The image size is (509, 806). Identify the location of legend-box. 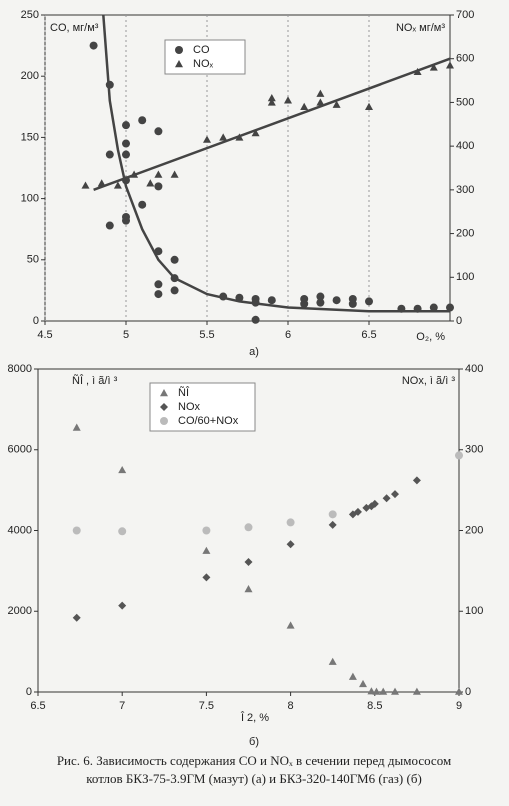
(205, 57).